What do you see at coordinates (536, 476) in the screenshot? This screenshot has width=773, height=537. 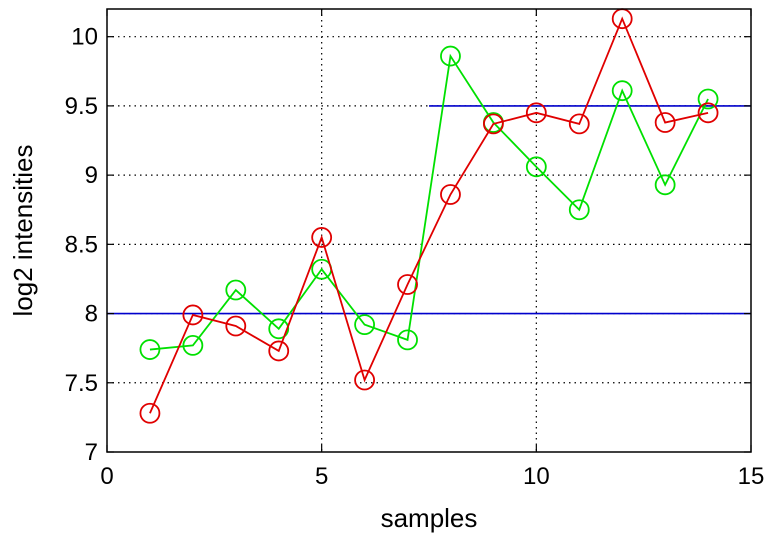 I see `x-tick-label: 10` at bounding box center [536, 476].